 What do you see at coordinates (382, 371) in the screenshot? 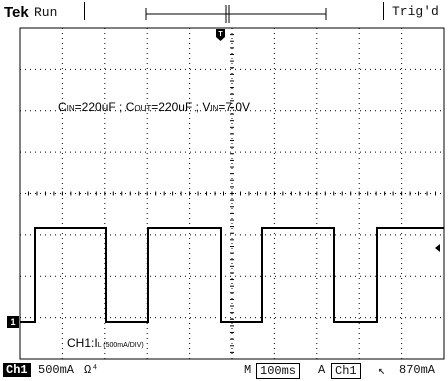
I see `trigger-slope-icon: ↖` at bounding box center [382, 371].